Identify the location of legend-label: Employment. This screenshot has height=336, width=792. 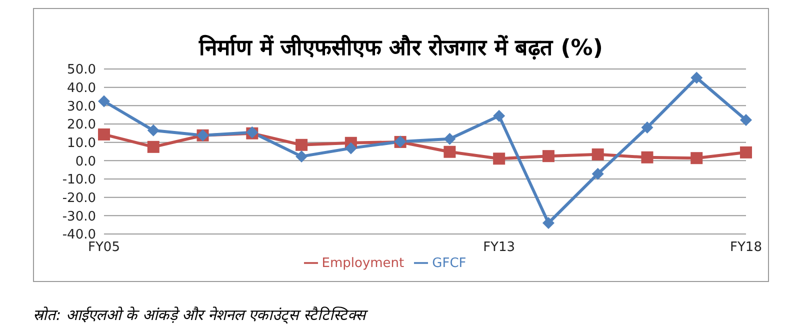
(363, 263).